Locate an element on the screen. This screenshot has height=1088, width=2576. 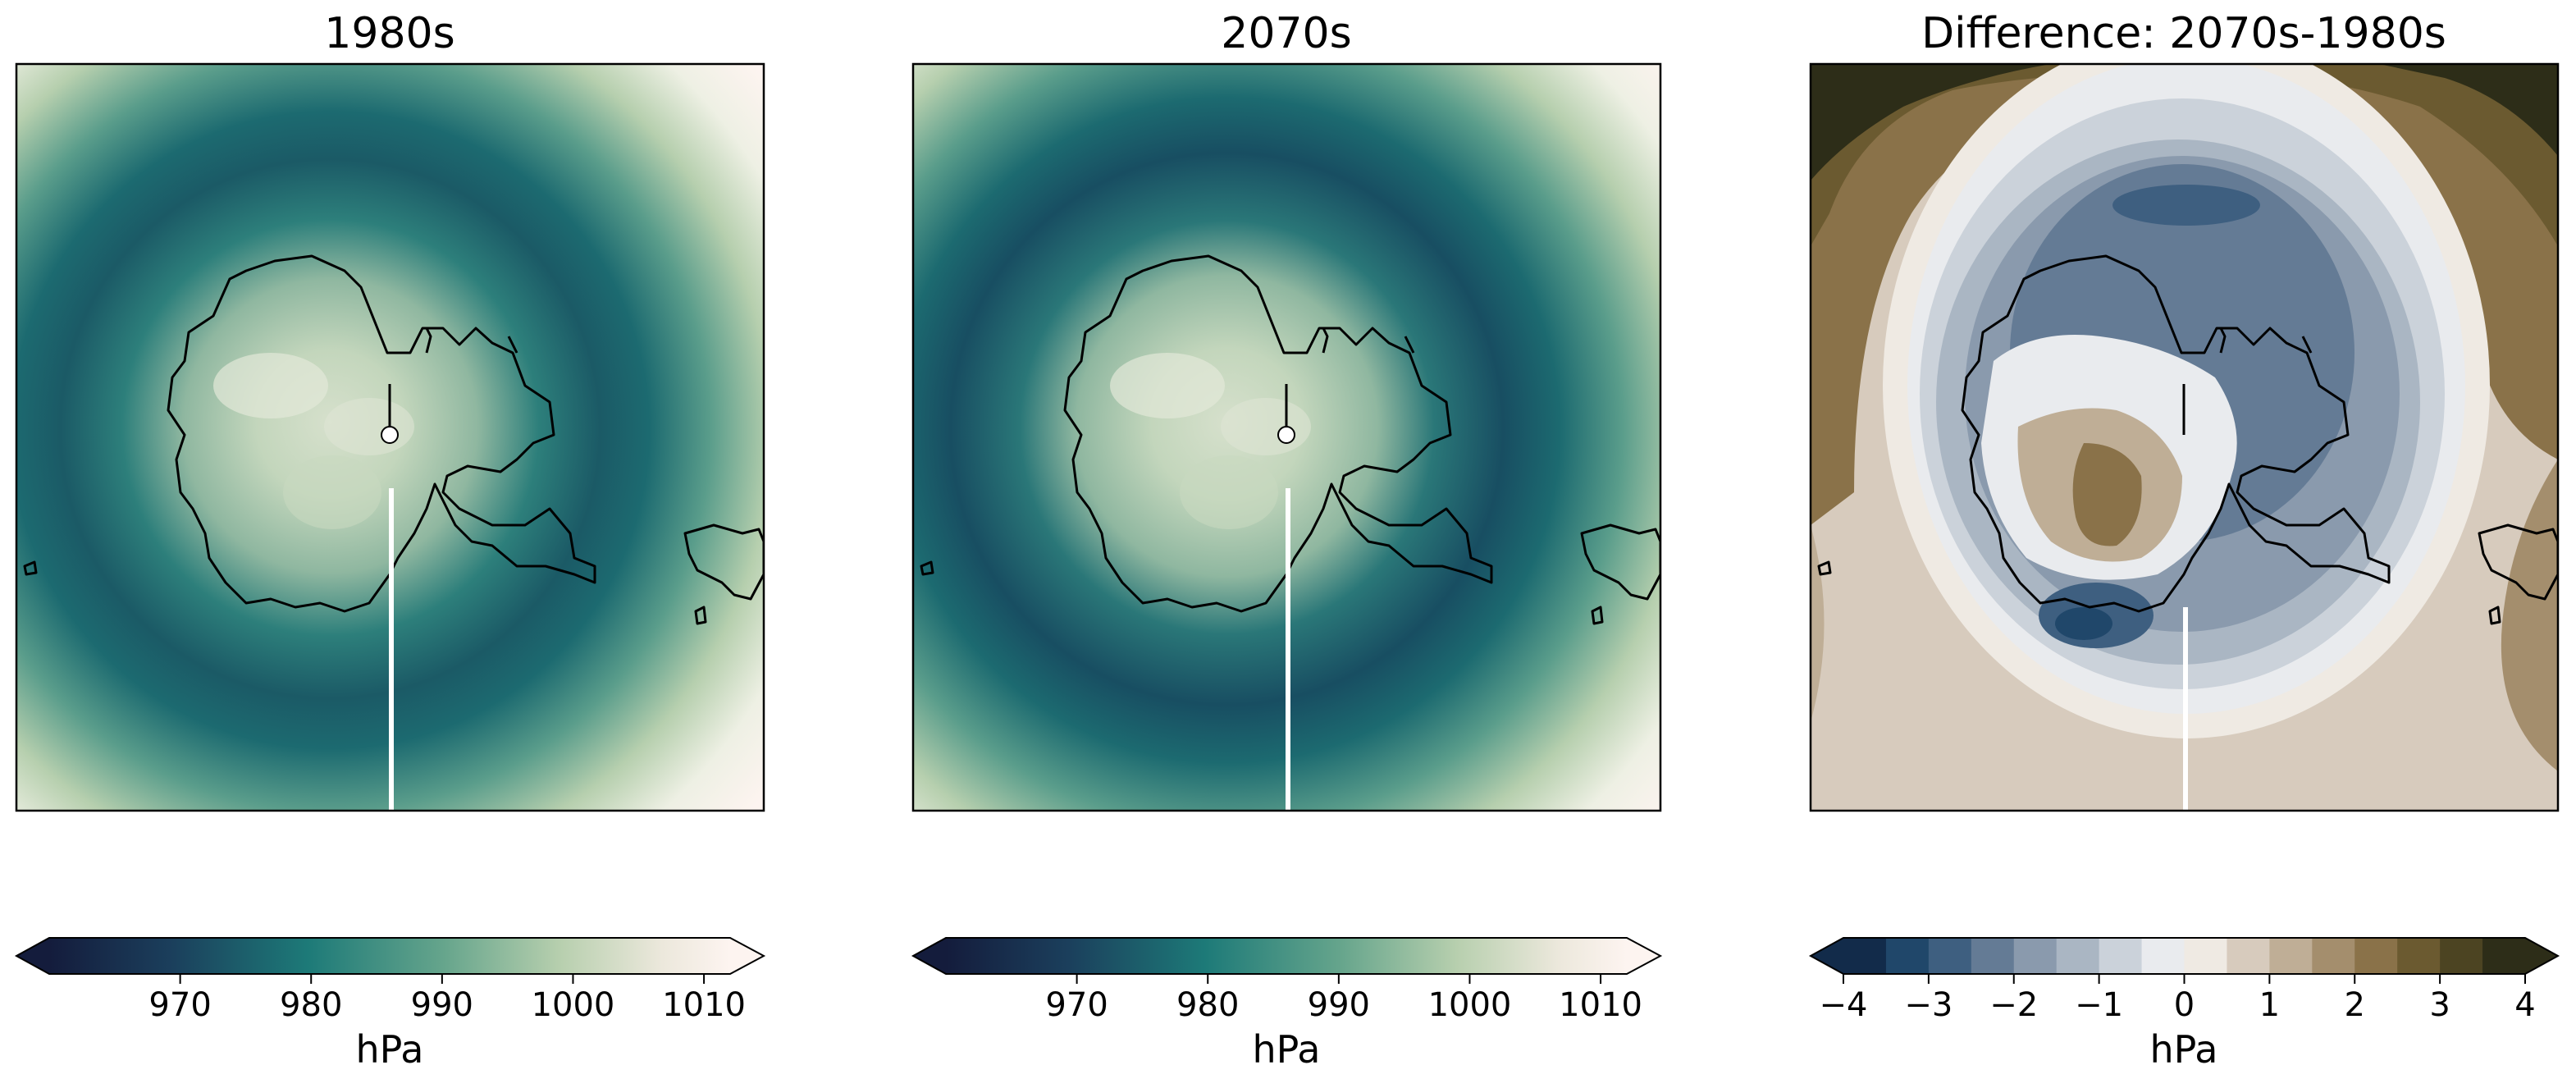
colorbar-tick-label: −3 is located at coordinates (1929, 1005).